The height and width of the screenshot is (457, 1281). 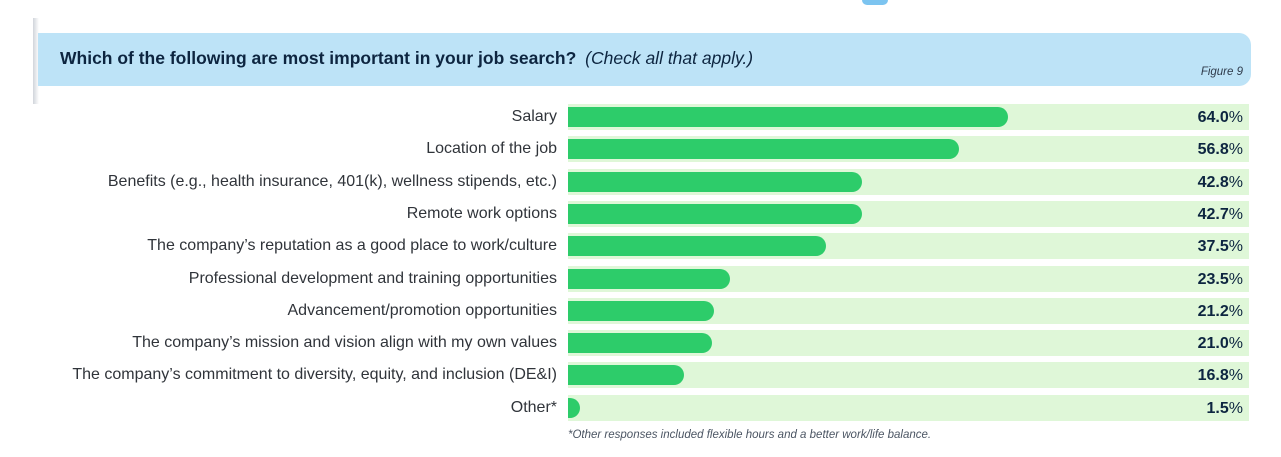 I want to click on value-label: 16.8%, so click(x=1220, y=375).